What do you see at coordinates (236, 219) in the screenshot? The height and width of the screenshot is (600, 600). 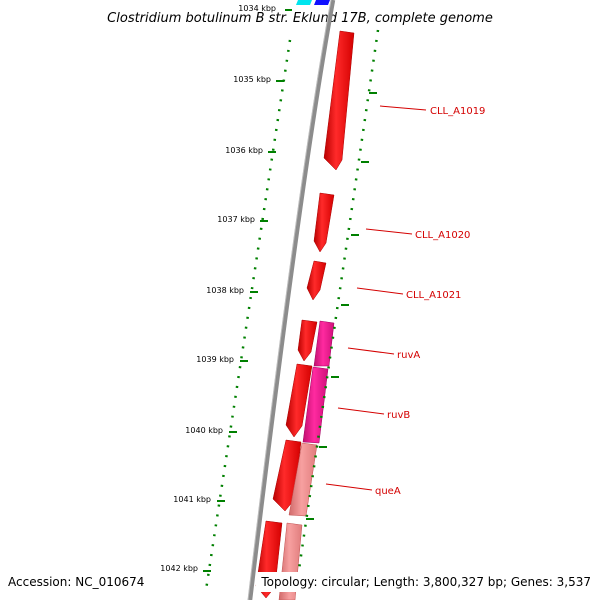 I see `tick-label: 1037 kbp` at bounding box center [236, 219].